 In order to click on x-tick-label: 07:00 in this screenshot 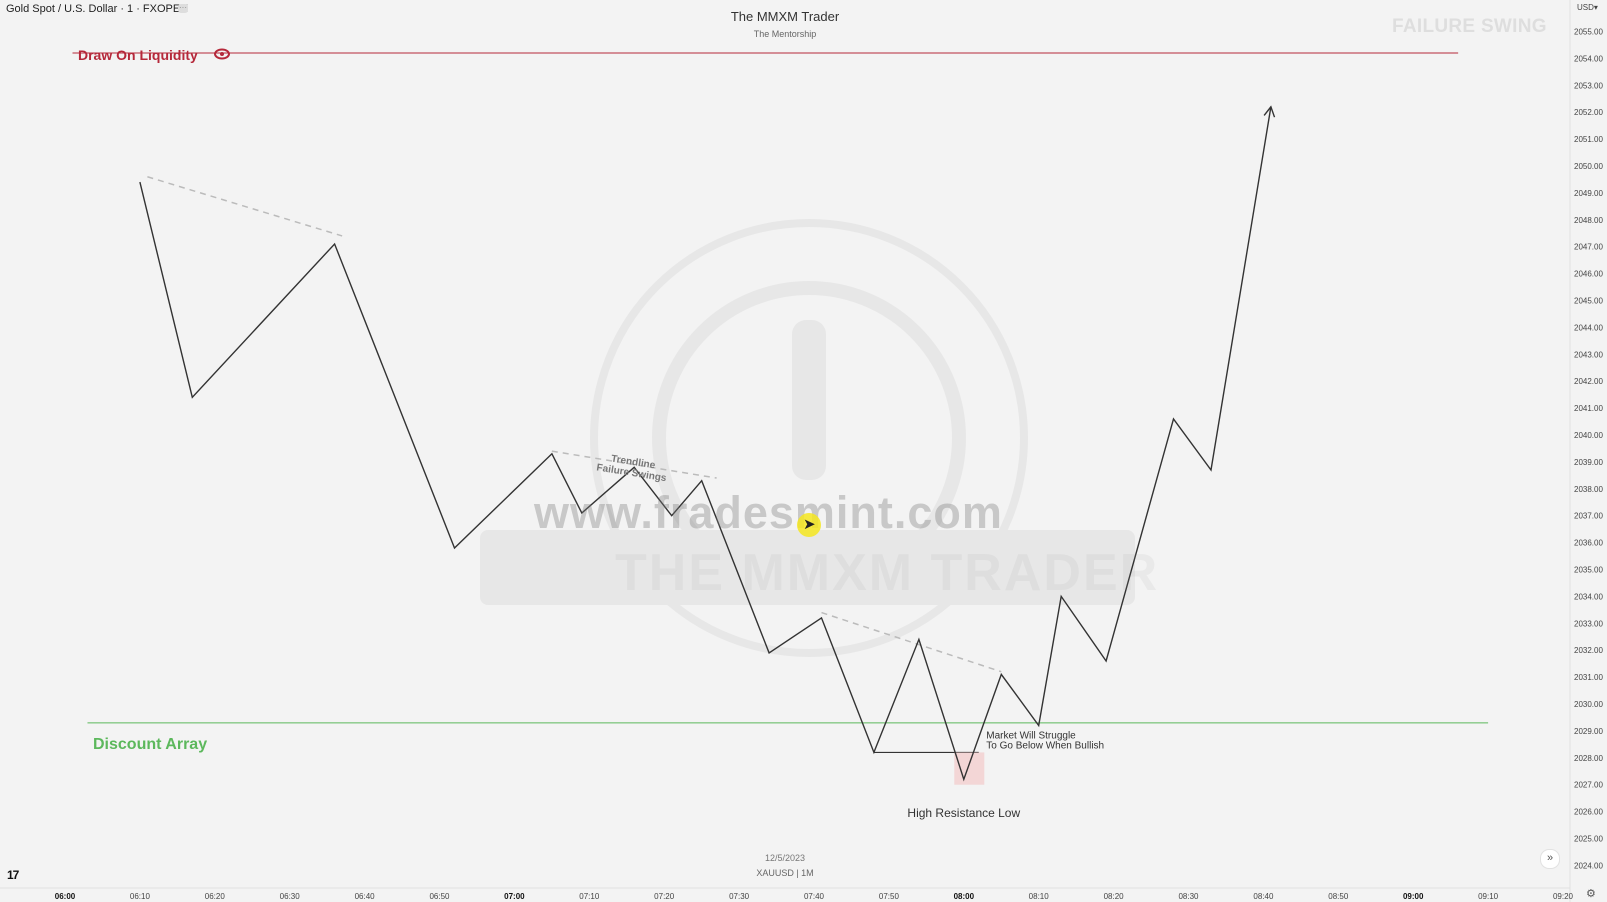, I will do `click(514, 896)`.